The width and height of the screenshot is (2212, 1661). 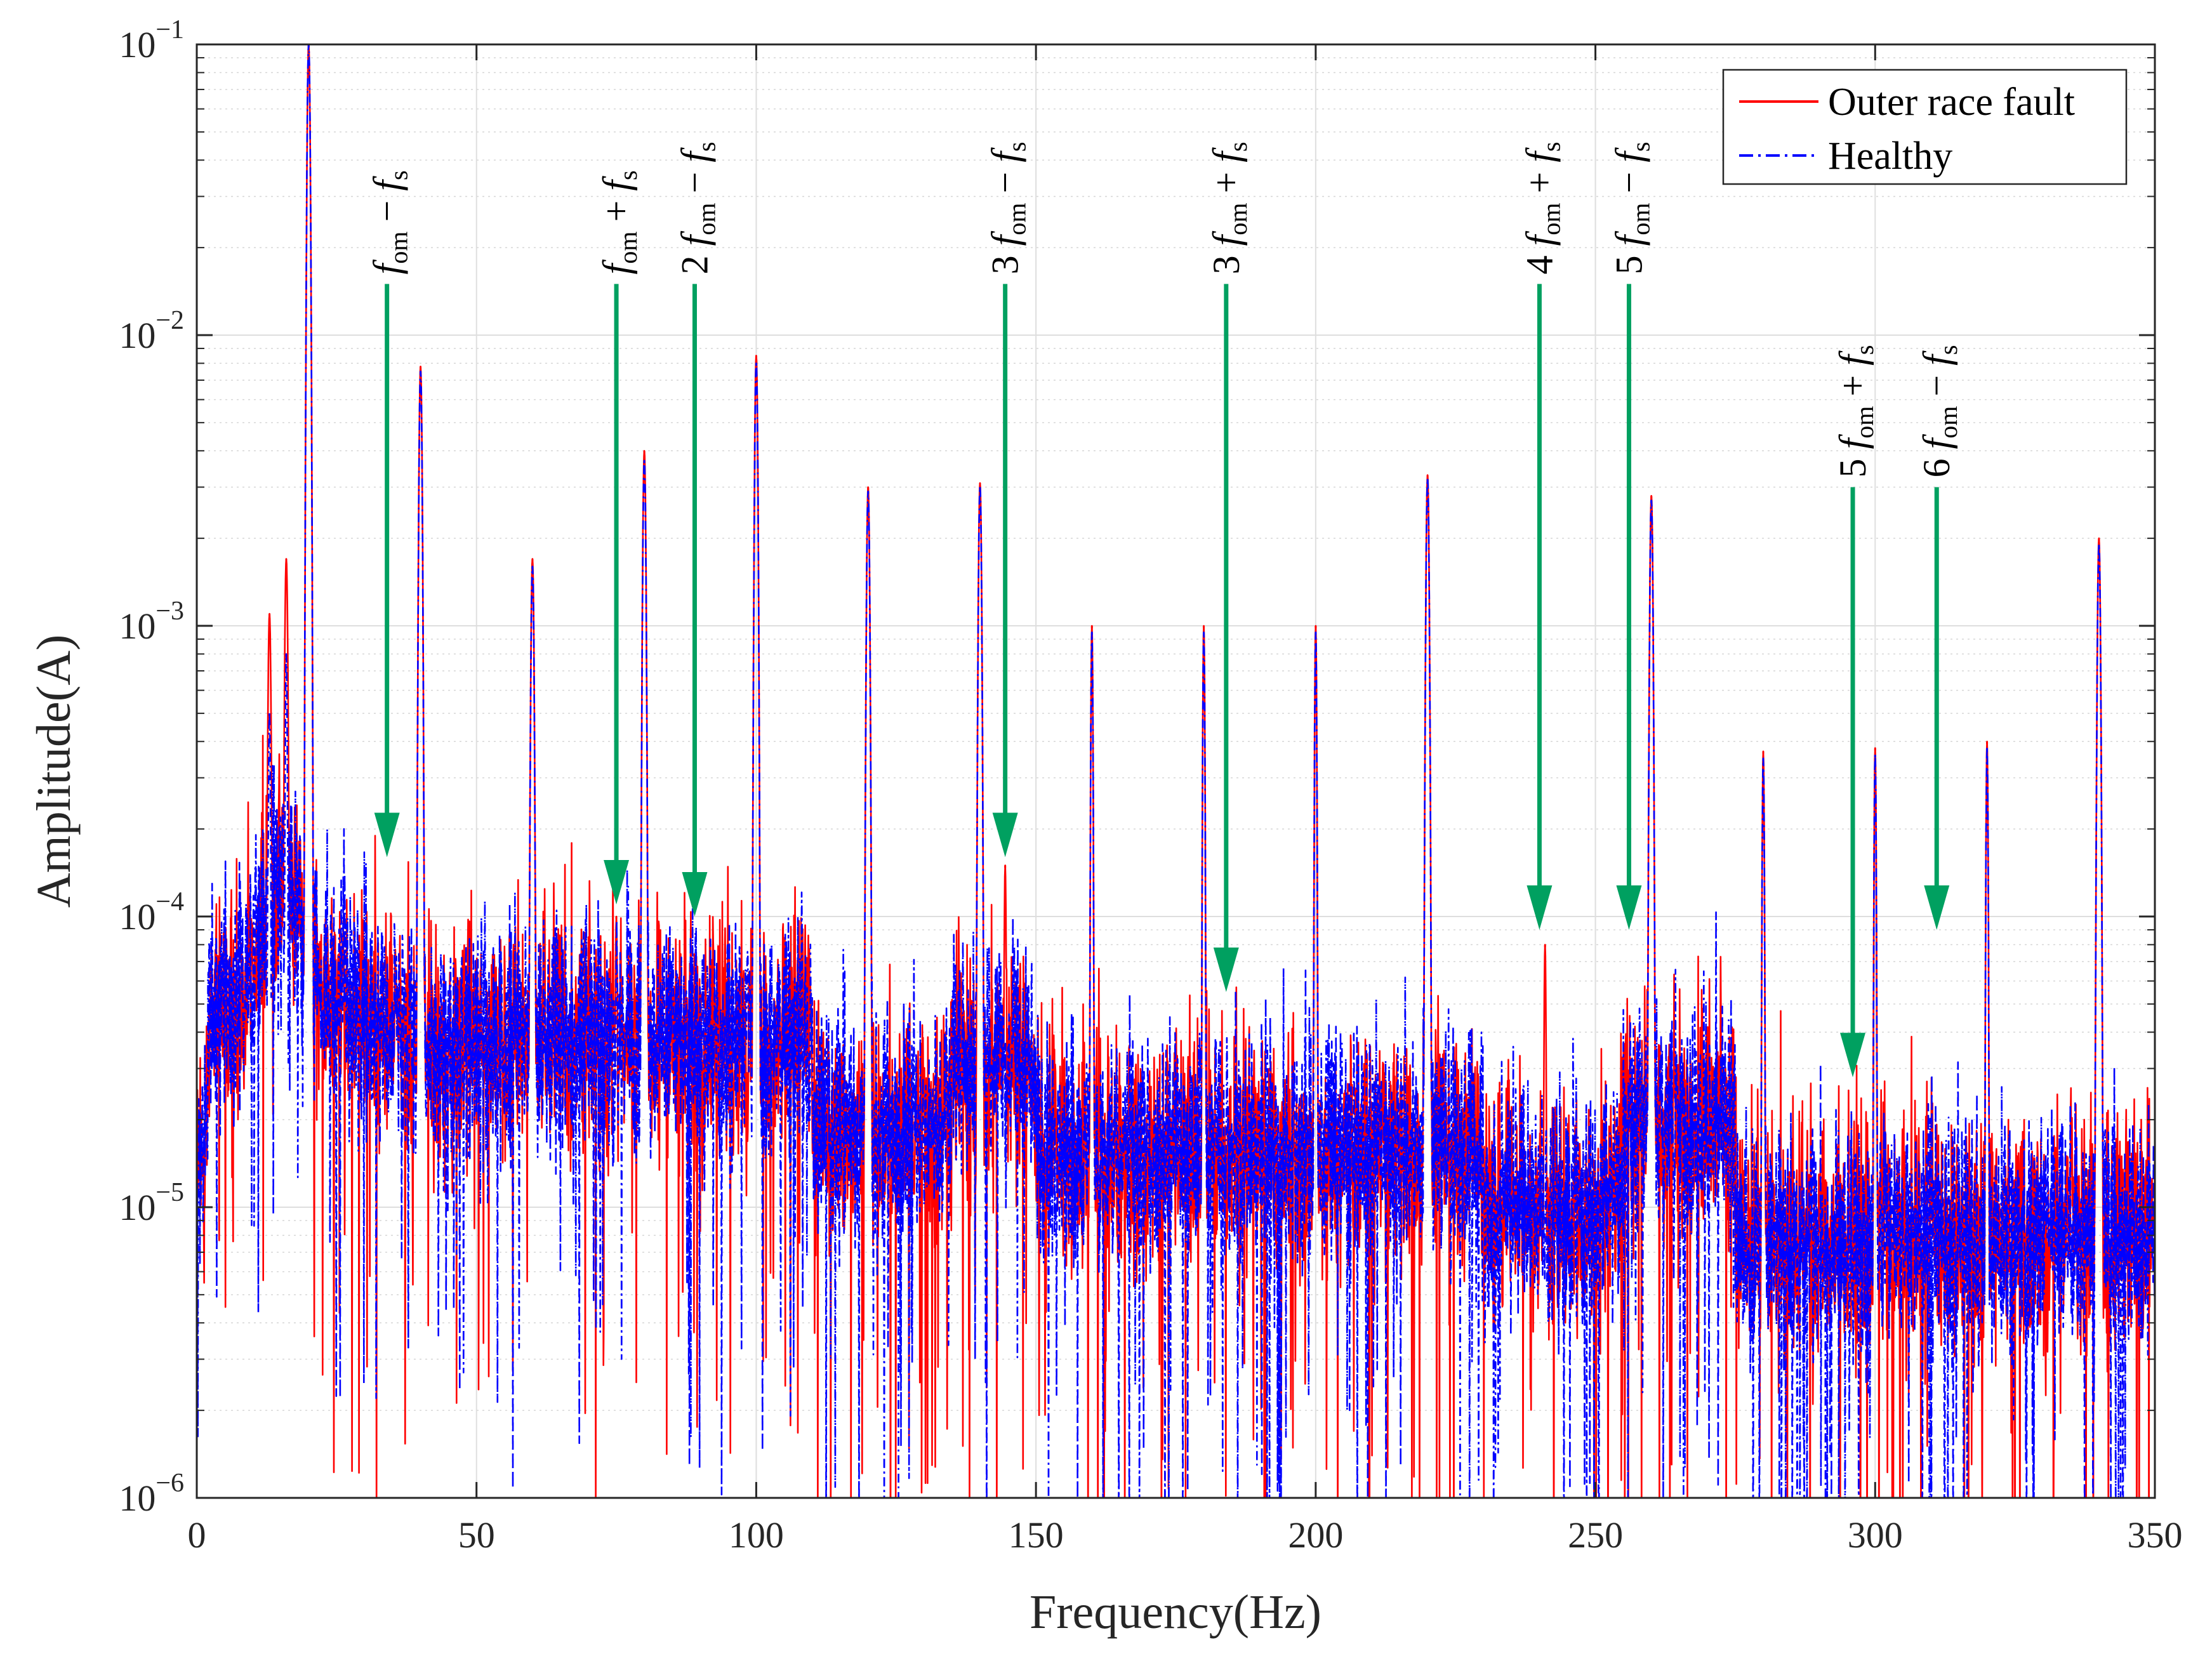 What do you see at coordinates (54, 771) in the screenshot?
I see `y-axis-title: Amplitude(A)` at bounding box center [54, 771].